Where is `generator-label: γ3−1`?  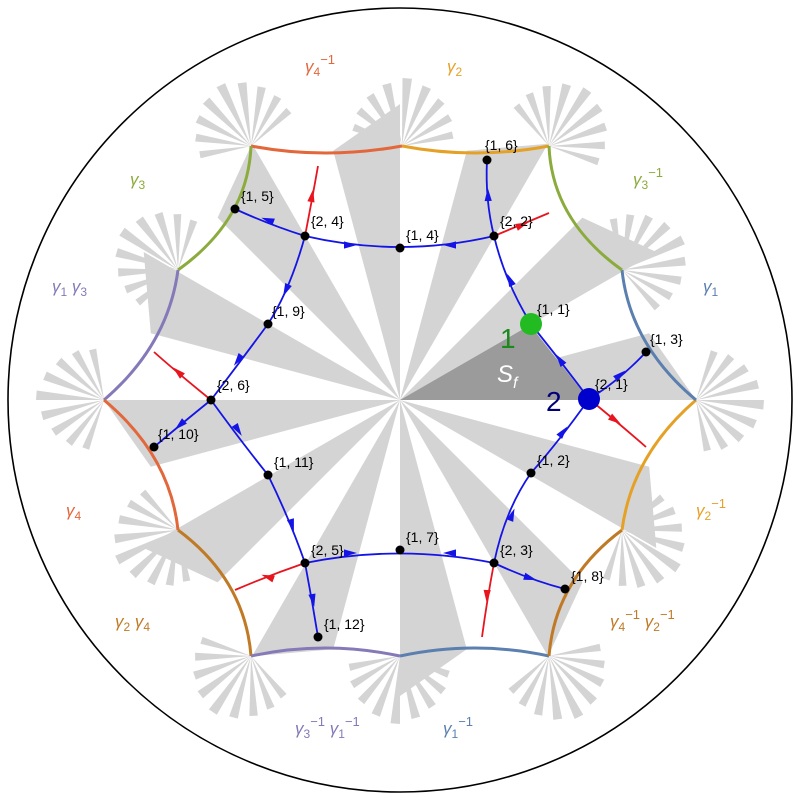
generator-label: γ3−1 is located at coordinates (648, 178).